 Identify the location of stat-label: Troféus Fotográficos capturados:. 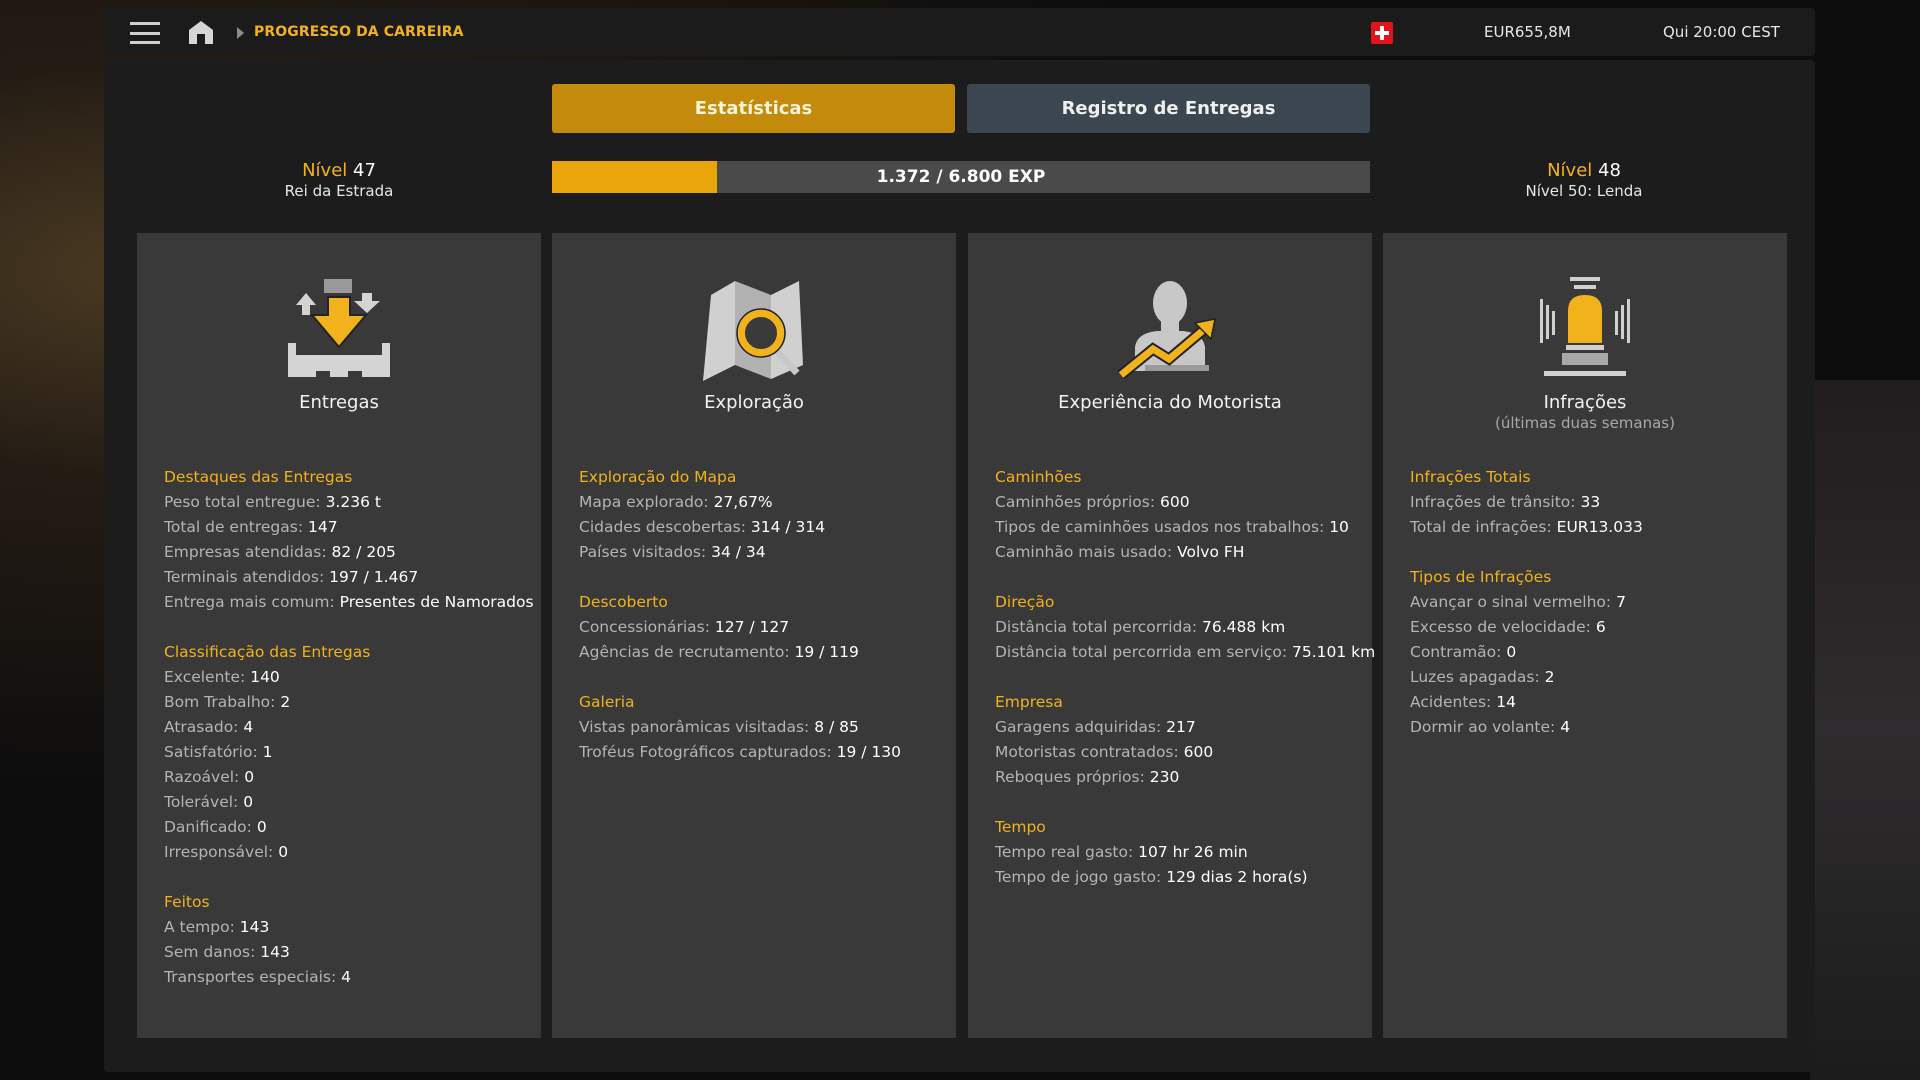
(705, 752).